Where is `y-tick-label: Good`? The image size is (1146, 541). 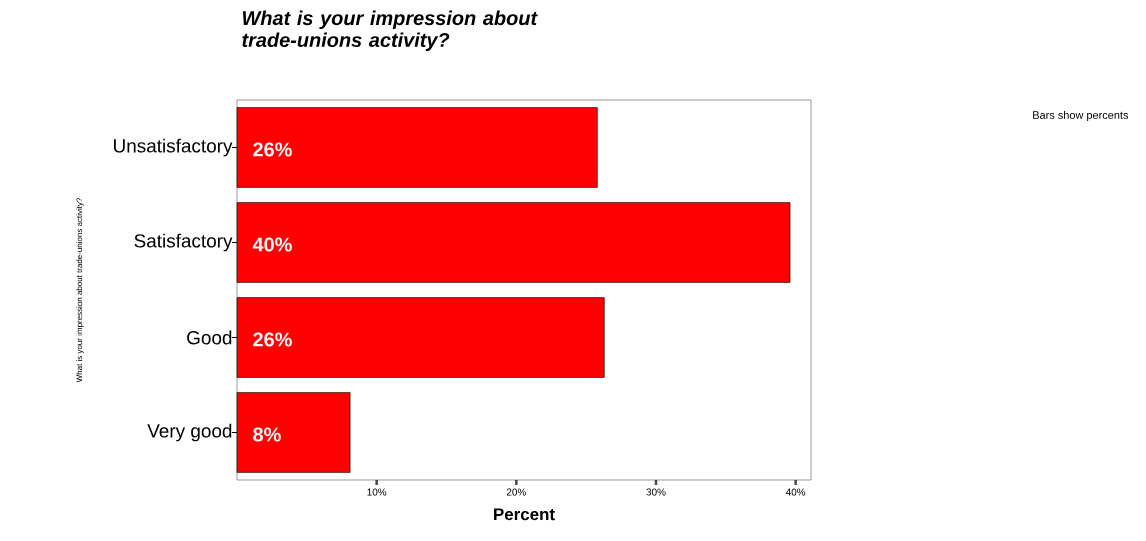 y-tick-label: Good is located at coordinates (209, 337).